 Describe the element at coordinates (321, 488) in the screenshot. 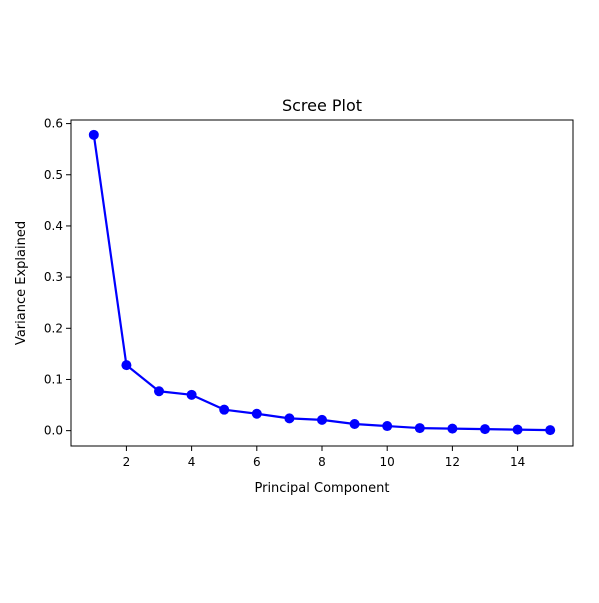

I see `x-axis-label: Principal Component` at that location.